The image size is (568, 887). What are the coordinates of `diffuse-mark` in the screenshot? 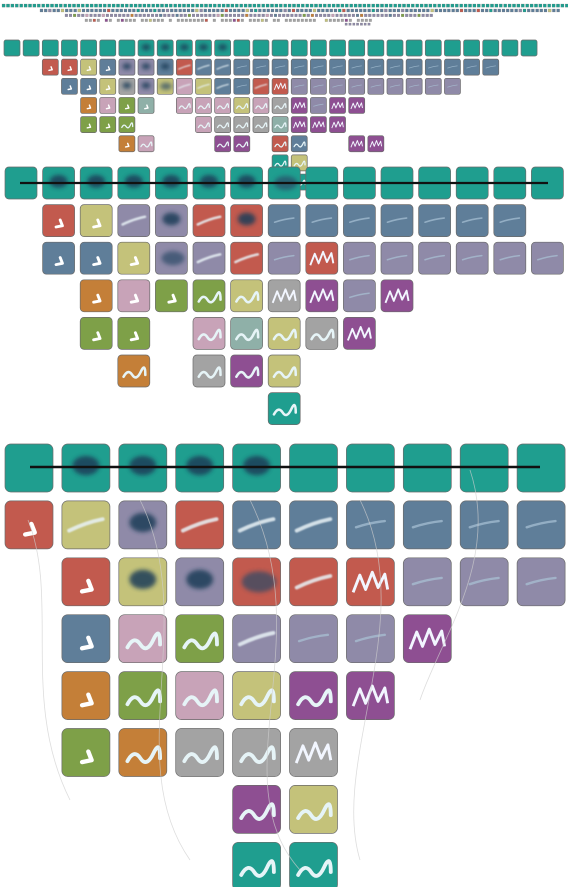 It's located at (259, 582).